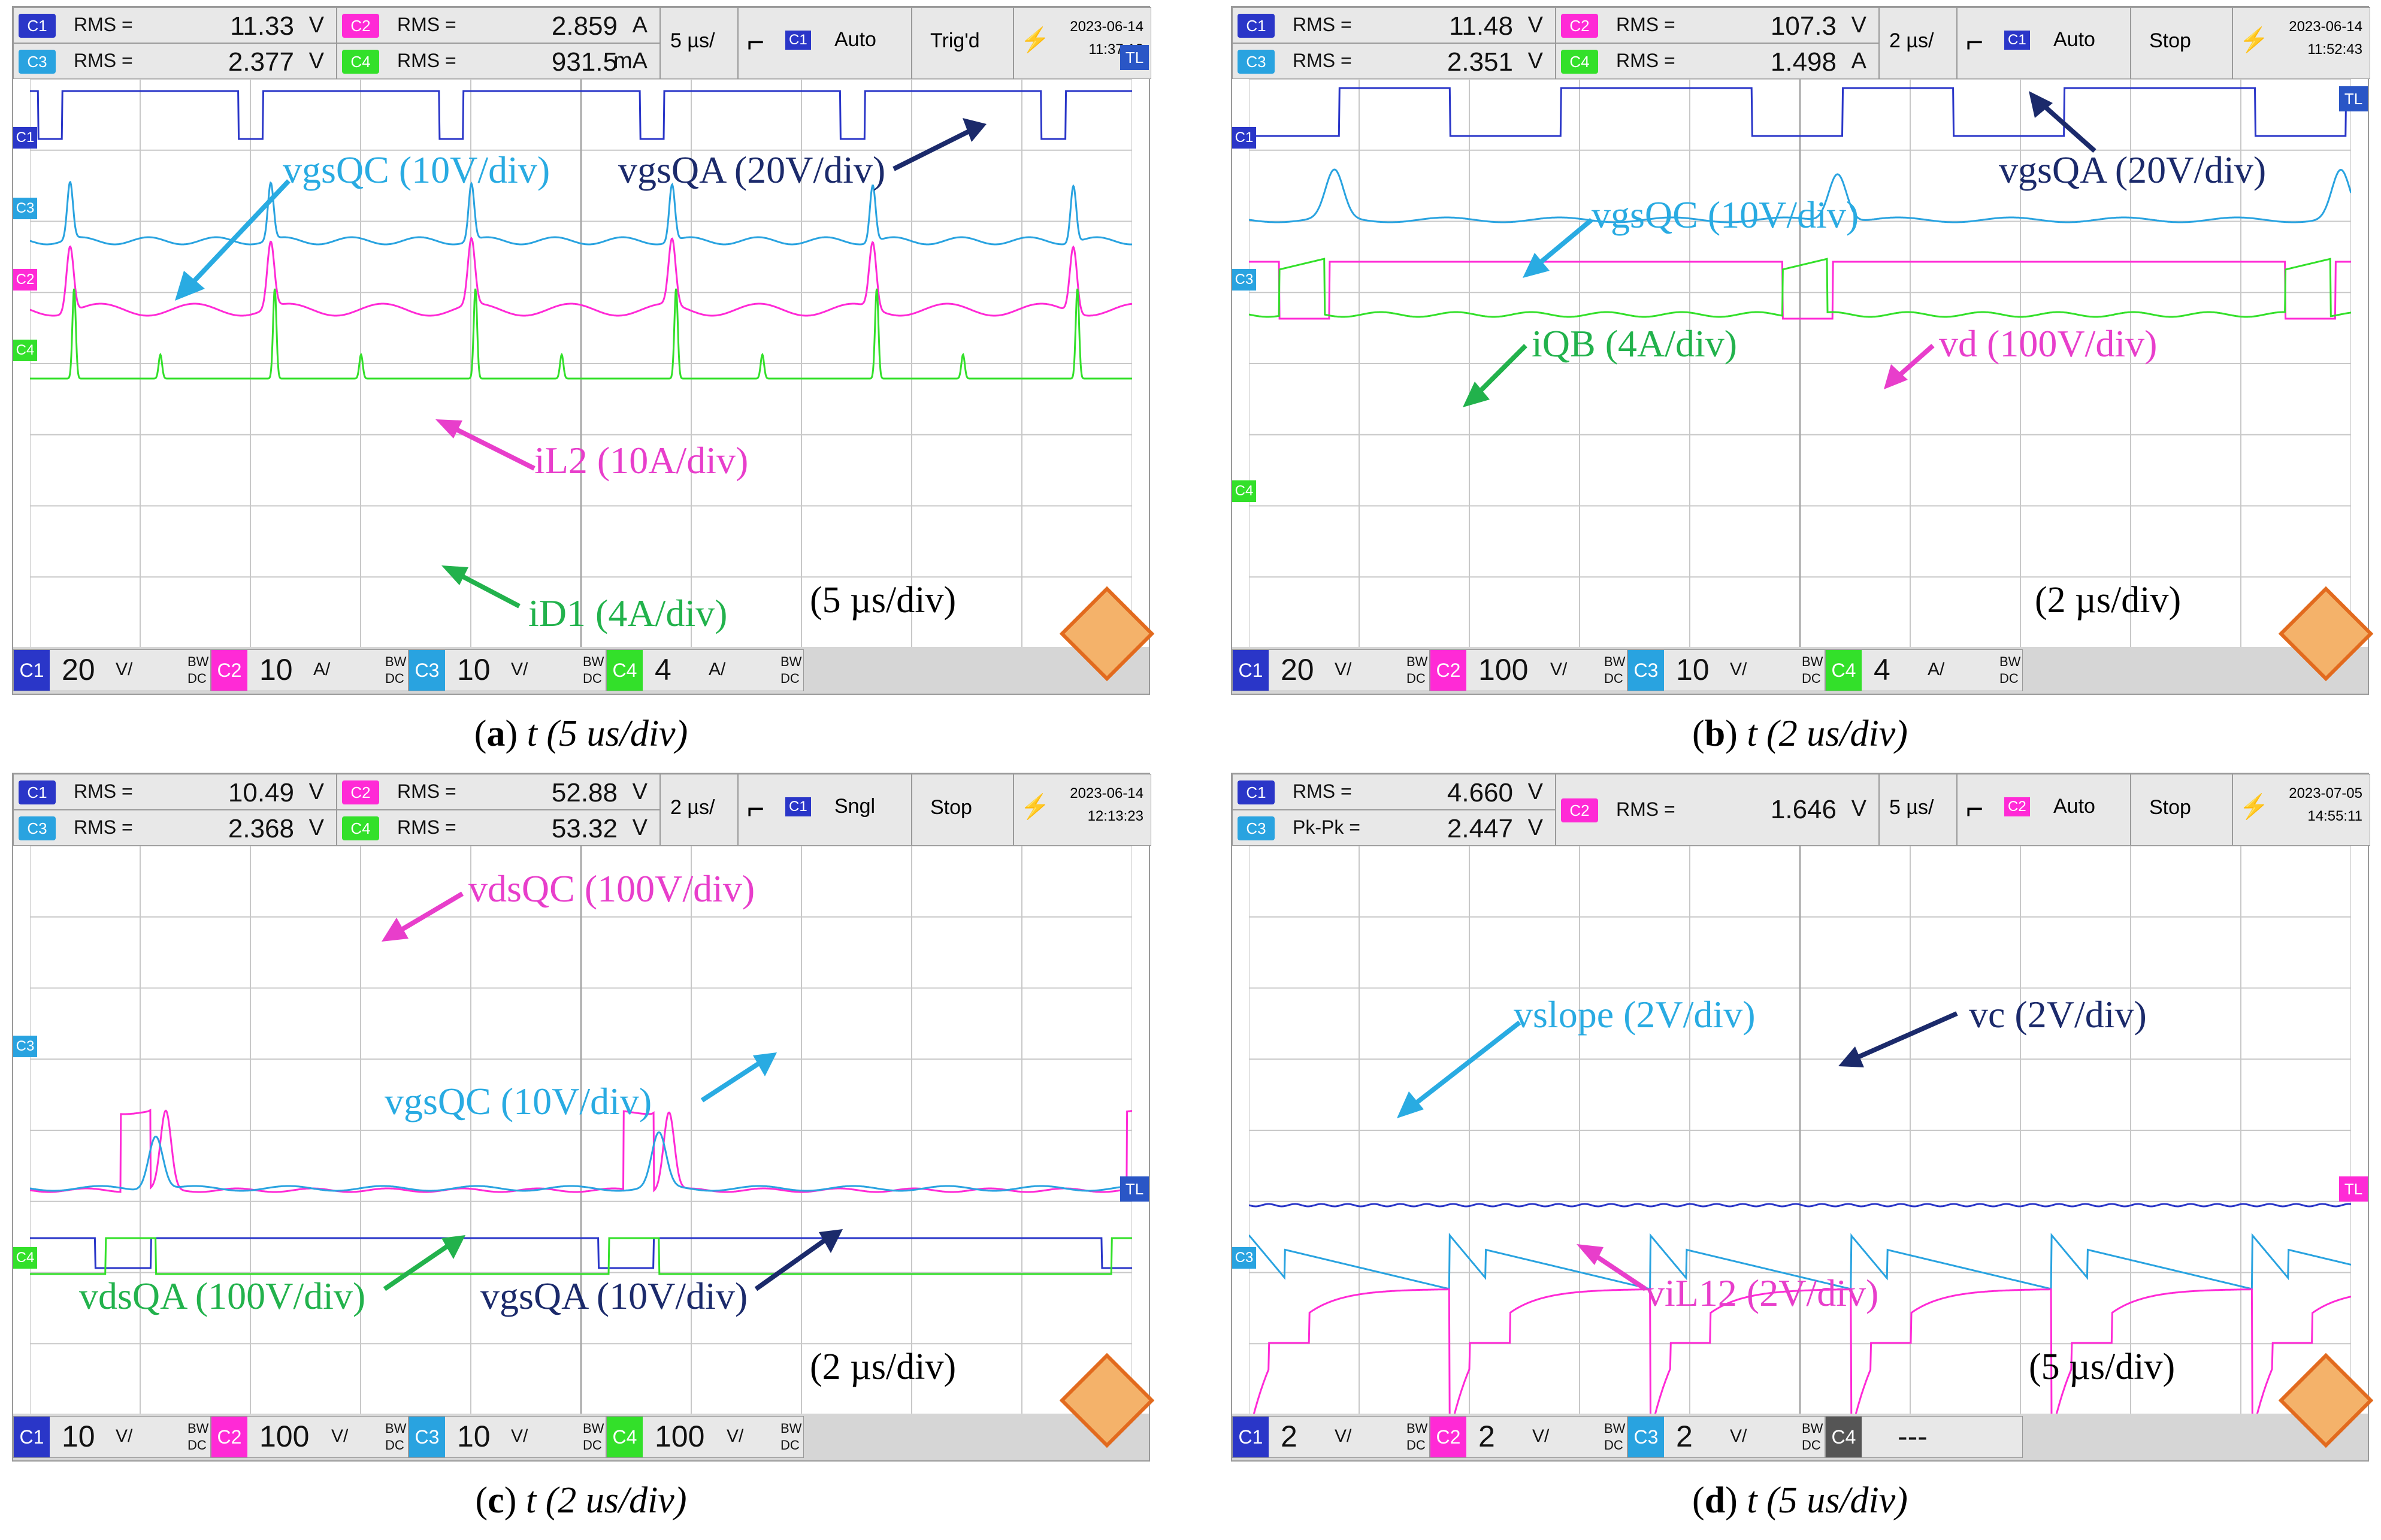 The image size is (2381, 1540). Describe the element at coordinates (1394, 828) in the screenshot. I see `meas-c3: C3 Pk-Pk = 2.447 V` at that location.